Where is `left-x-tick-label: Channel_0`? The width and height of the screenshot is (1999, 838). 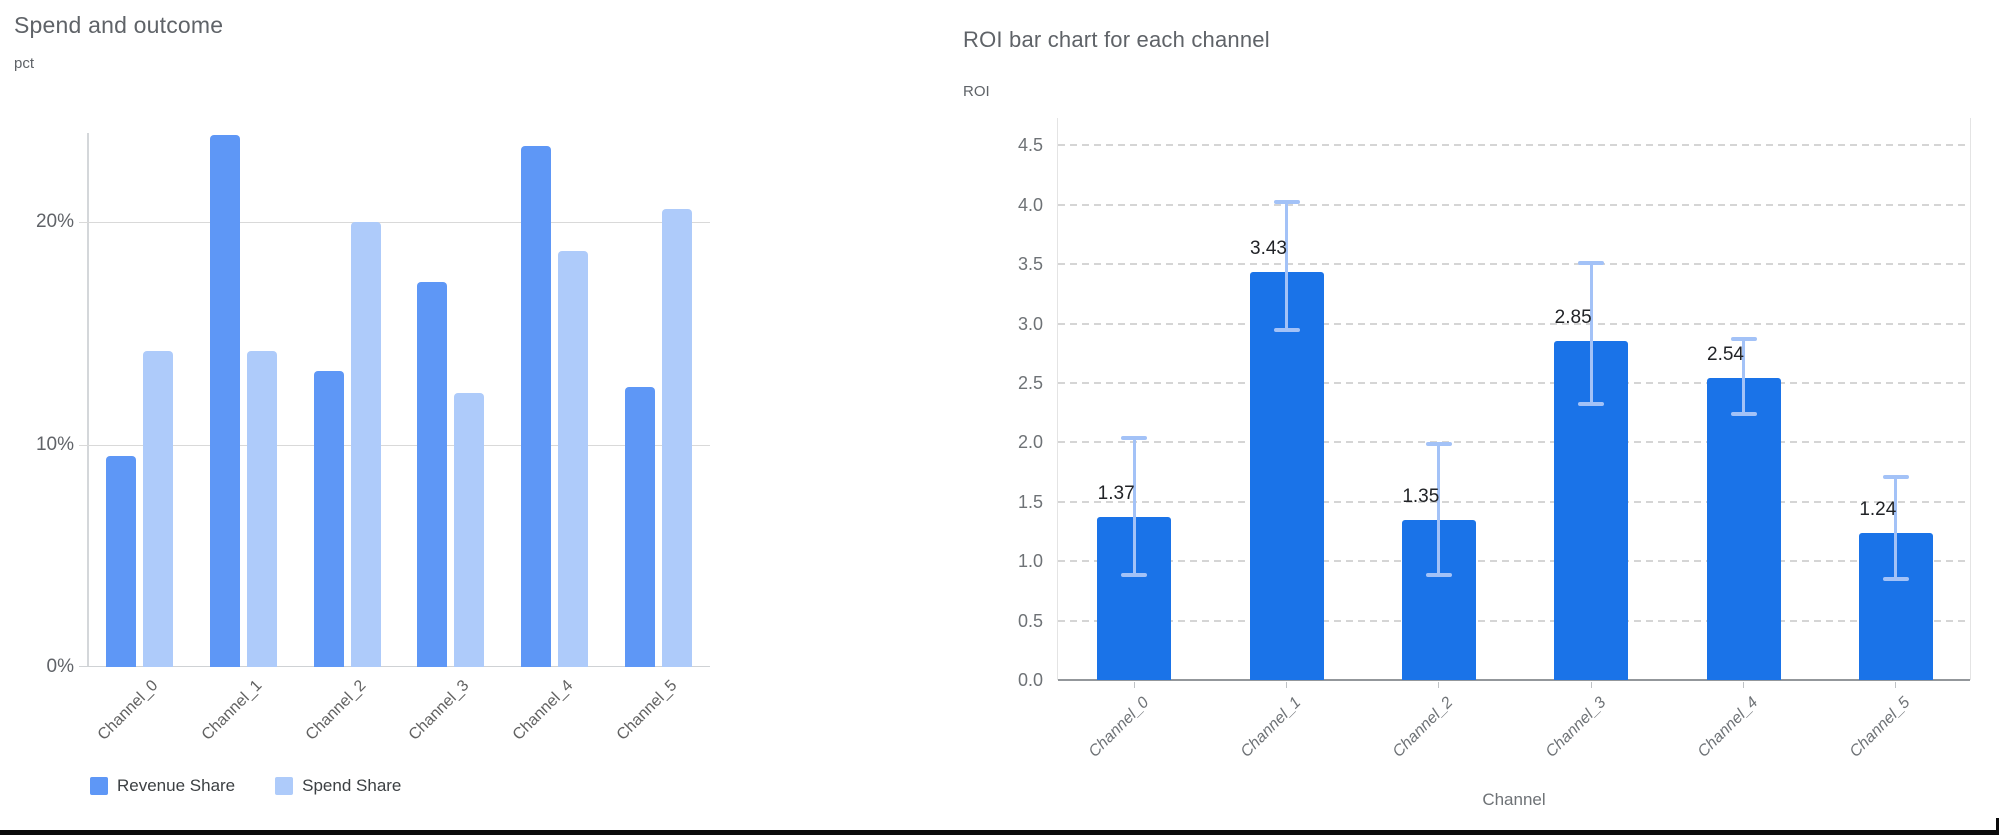 left-x-tick-label: Channel_0 is located at coordinates (128, 710).